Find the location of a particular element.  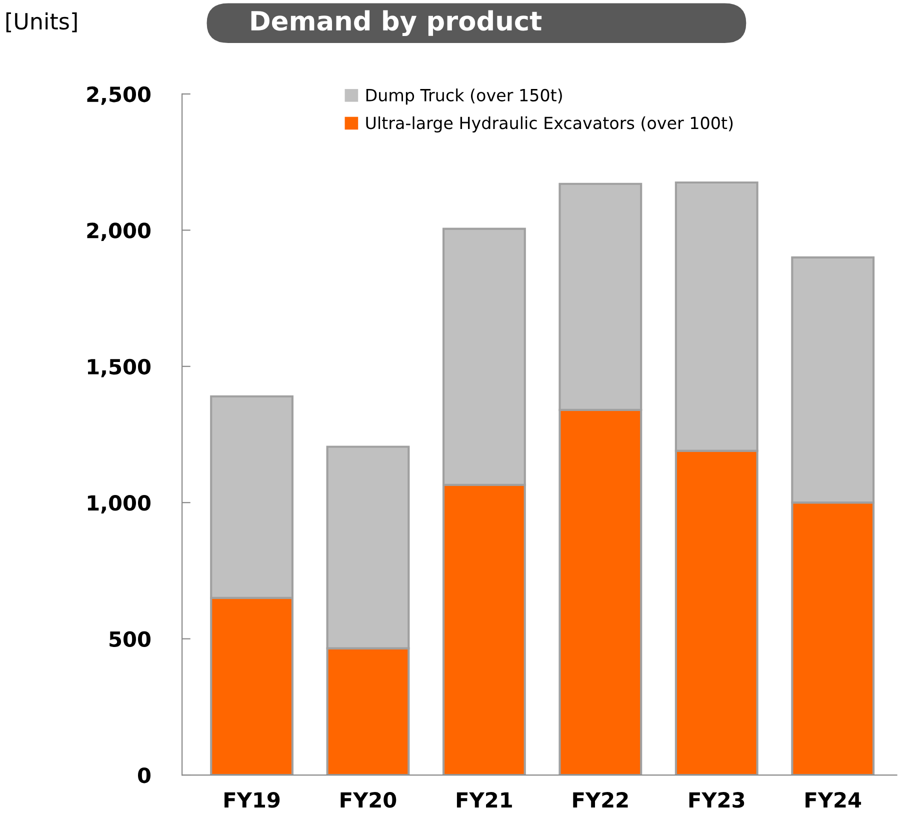

y-tick-label: 2,000 is located at coordinates (118, 232).